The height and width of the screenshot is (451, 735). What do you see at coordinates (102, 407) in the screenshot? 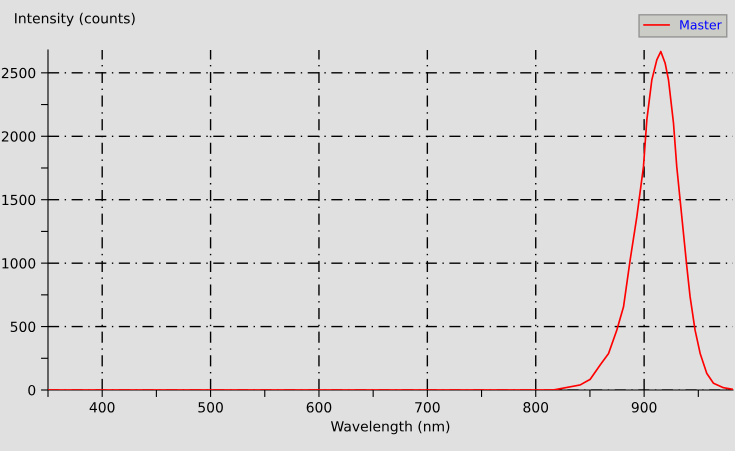
I see `x-tick-label: 400` at bounding box center [102, 407].